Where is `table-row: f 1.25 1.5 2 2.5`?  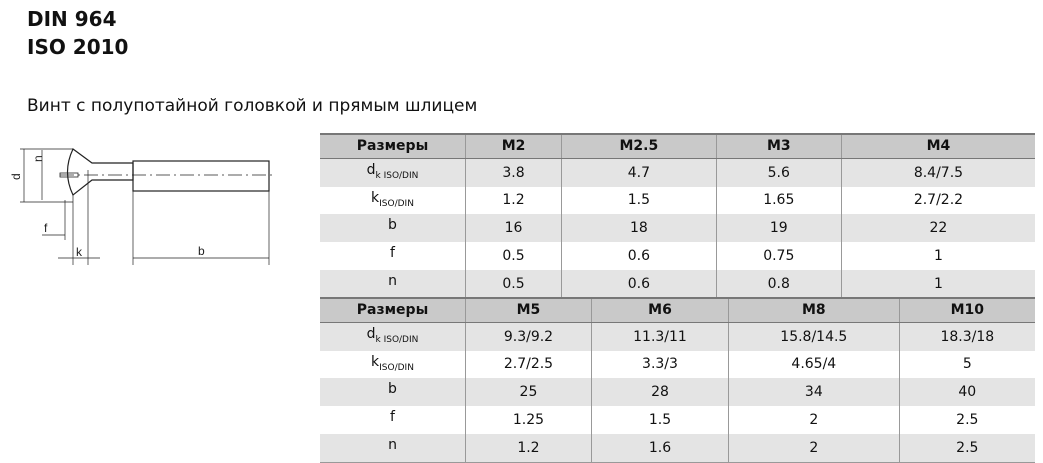 table-row: f 1.25 1.5 2 2.5 is located at coordinates (677, 420).